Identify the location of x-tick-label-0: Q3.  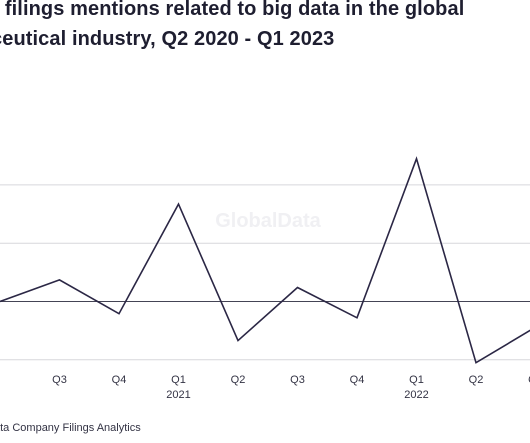
(59, 380).